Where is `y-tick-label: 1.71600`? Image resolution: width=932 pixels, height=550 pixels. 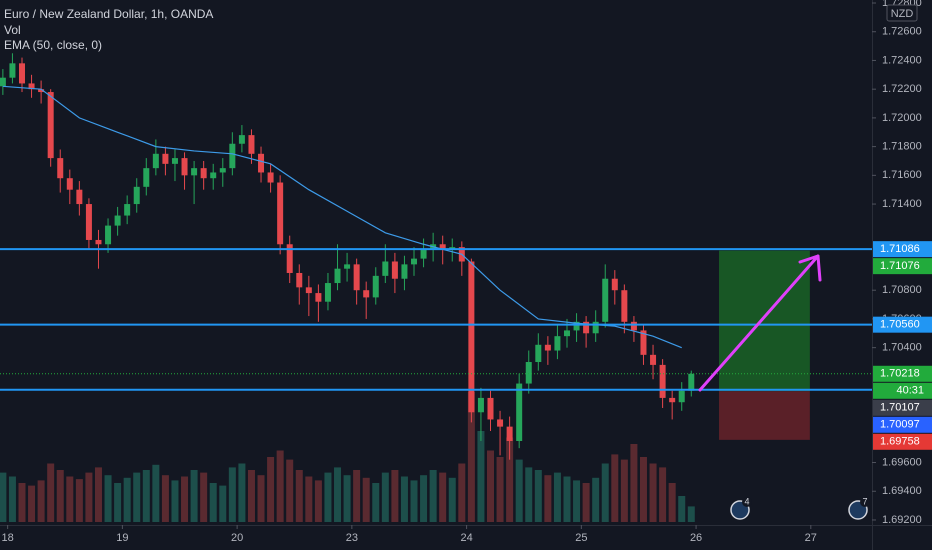 y-tick-label: 1.71600 is located at coordinates (902, 175).